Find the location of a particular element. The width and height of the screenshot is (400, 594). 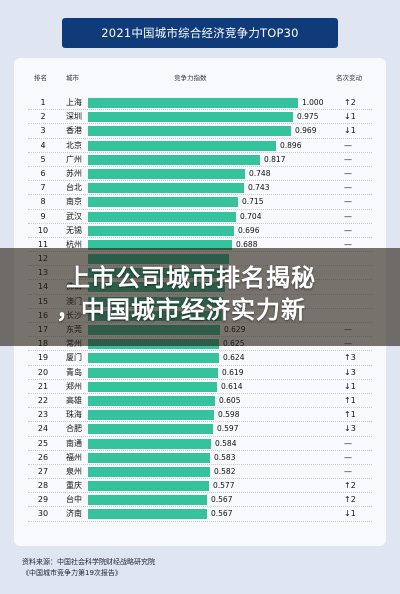

city-cell: 厦门 is located at coordinates (74, 358).